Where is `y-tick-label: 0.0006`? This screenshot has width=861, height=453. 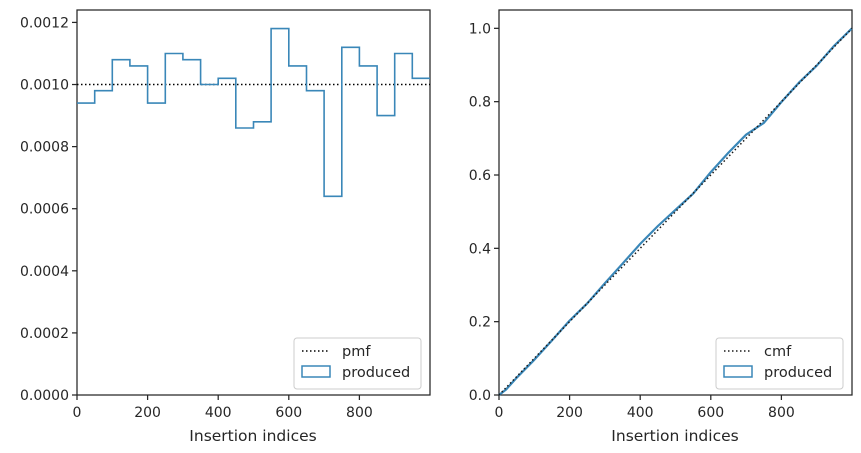 y-tick-label: 0.0006 is located at coordinates (44, 210).